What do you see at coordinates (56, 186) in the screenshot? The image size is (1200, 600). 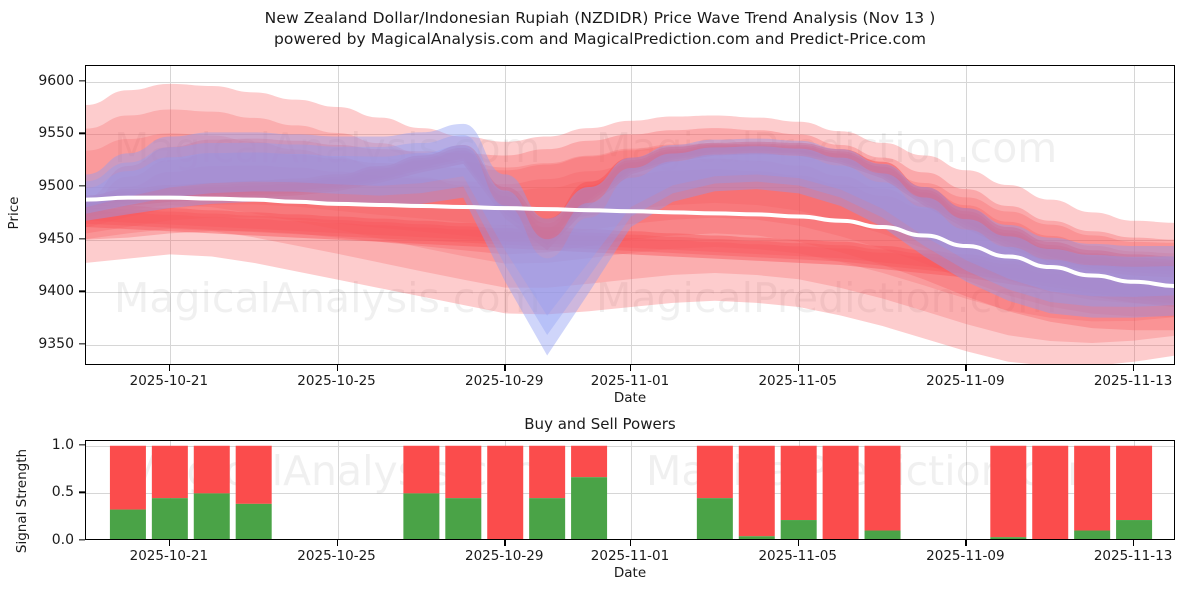 I see `price-y-tick: 9500` at bounding box center [56, 186].